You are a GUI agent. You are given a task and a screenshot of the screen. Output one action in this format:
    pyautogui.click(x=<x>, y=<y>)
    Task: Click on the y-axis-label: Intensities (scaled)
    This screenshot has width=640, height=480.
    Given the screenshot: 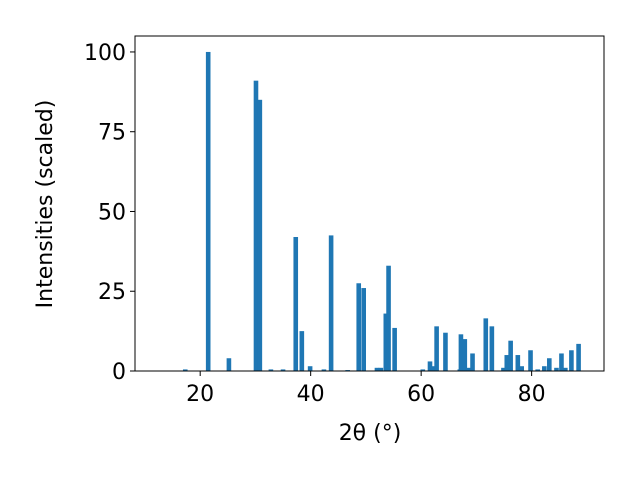 What is the action you would take?
    pyautogui.click(x=45, y=204)
    